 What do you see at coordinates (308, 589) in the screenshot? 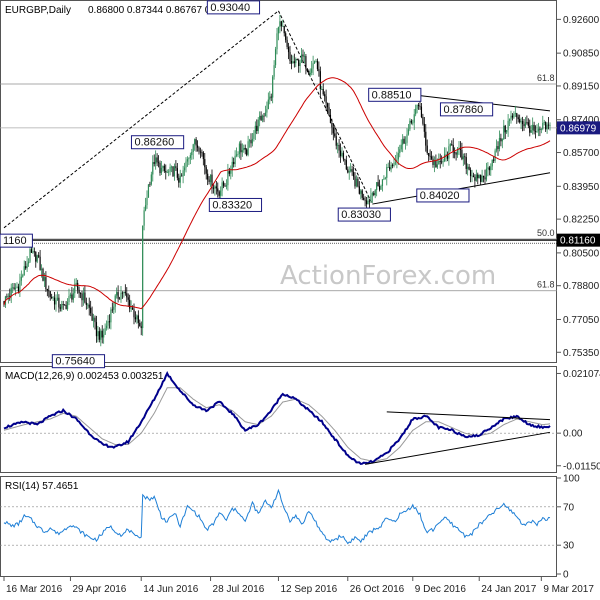
I see `x-tick-label: 12 Sep 2016` at bounding box center [308, 589].